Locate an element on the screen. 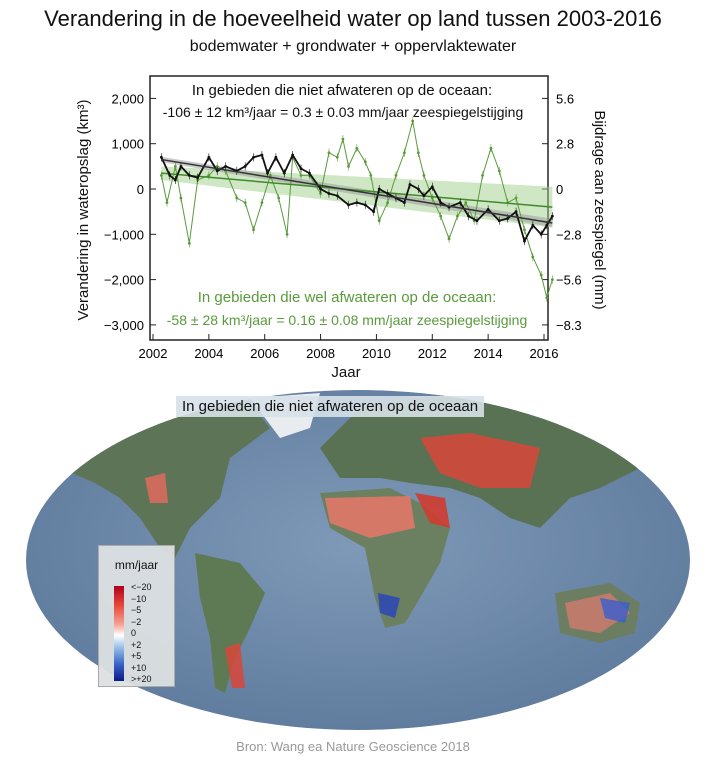 This screenshot has width=706, height=760. x-tick-label: 2012 is located at coordinates (432, 353).